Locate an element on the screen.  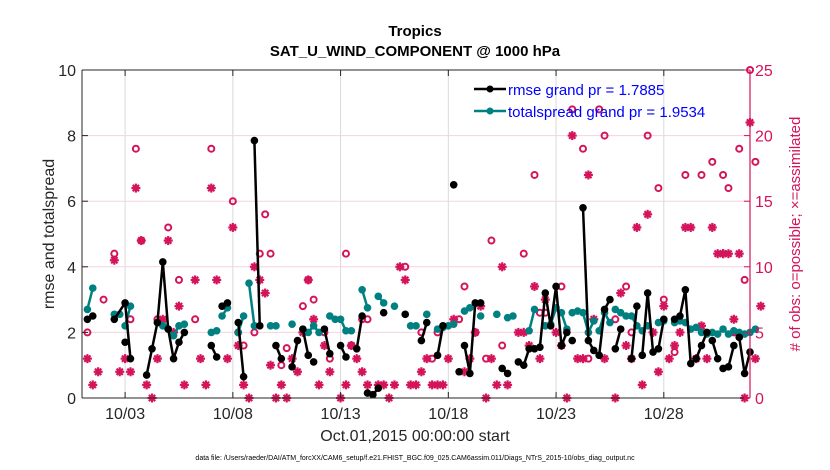
x-tick-label: 10/13 is located at coordinates (341, 414).